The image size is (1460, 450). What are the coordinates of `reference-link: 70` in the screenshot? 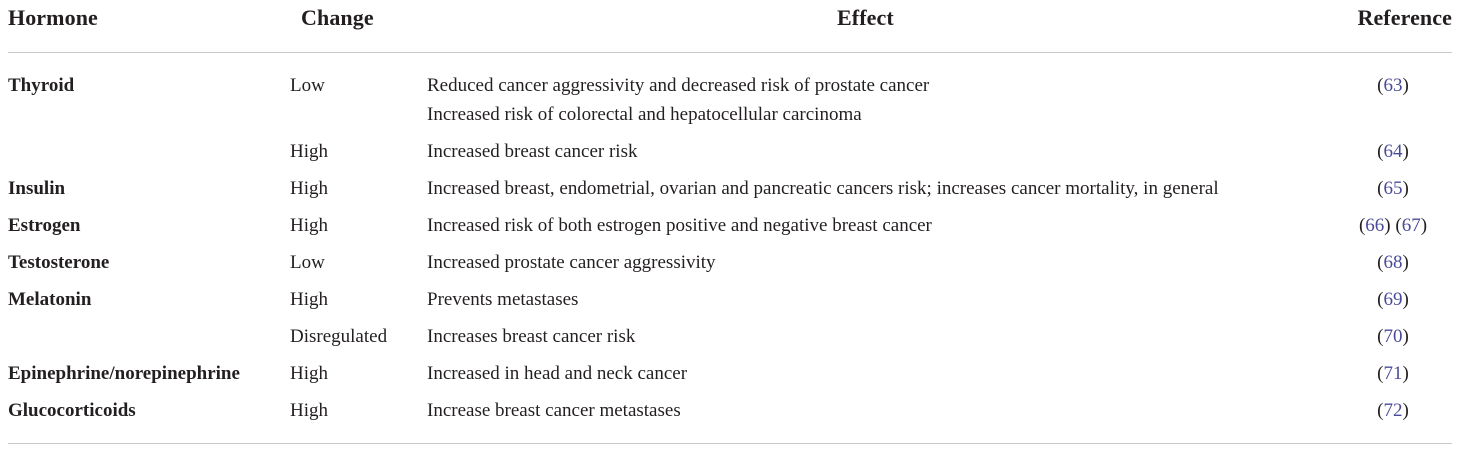 It's located at (1393, 336).